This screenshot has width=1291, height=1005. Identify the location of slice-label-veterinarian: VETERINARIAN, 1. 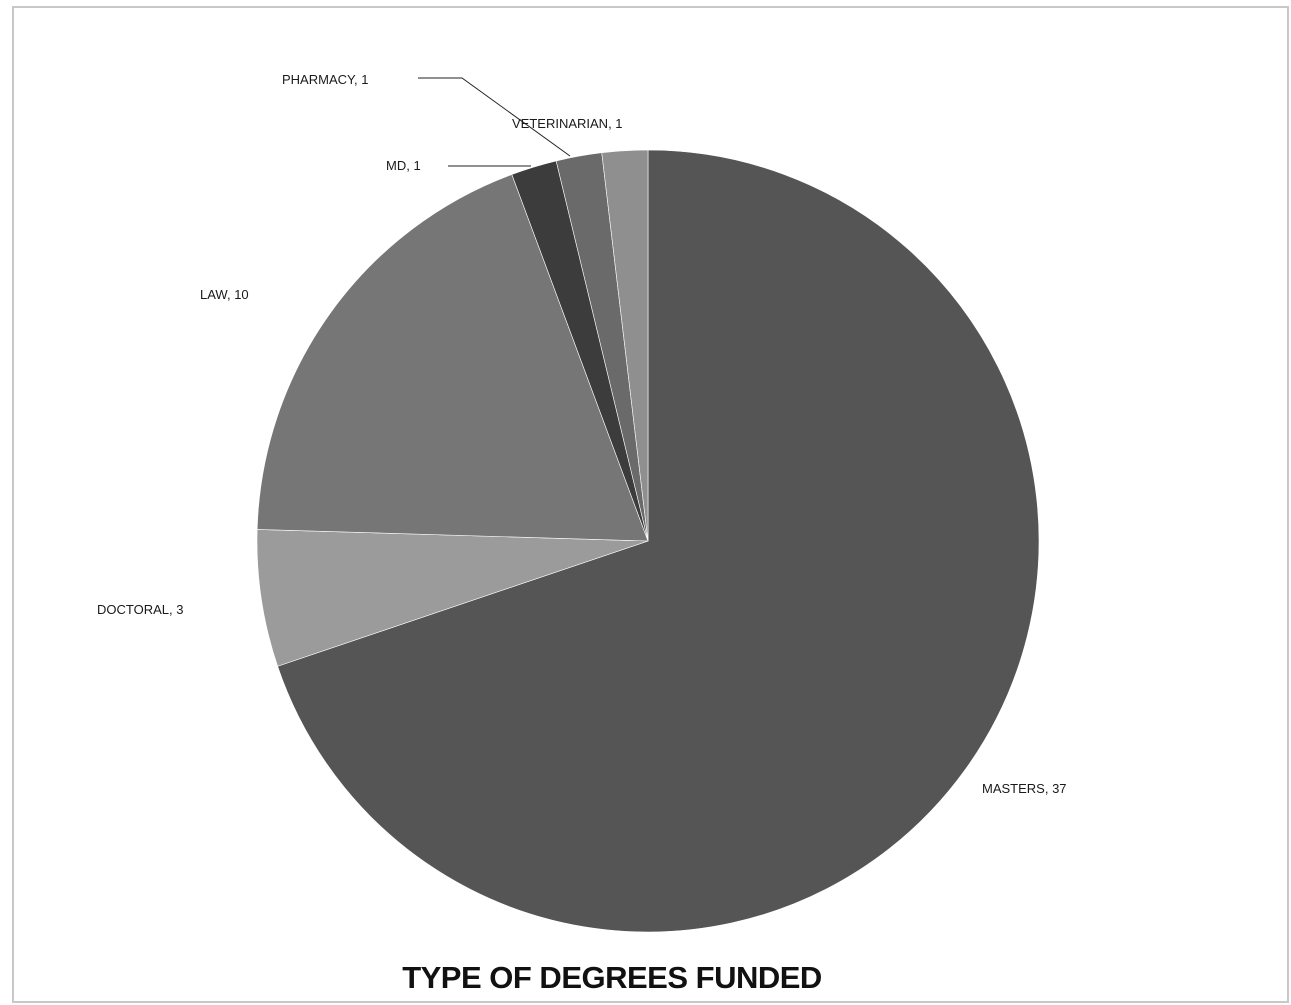
(567, 123).